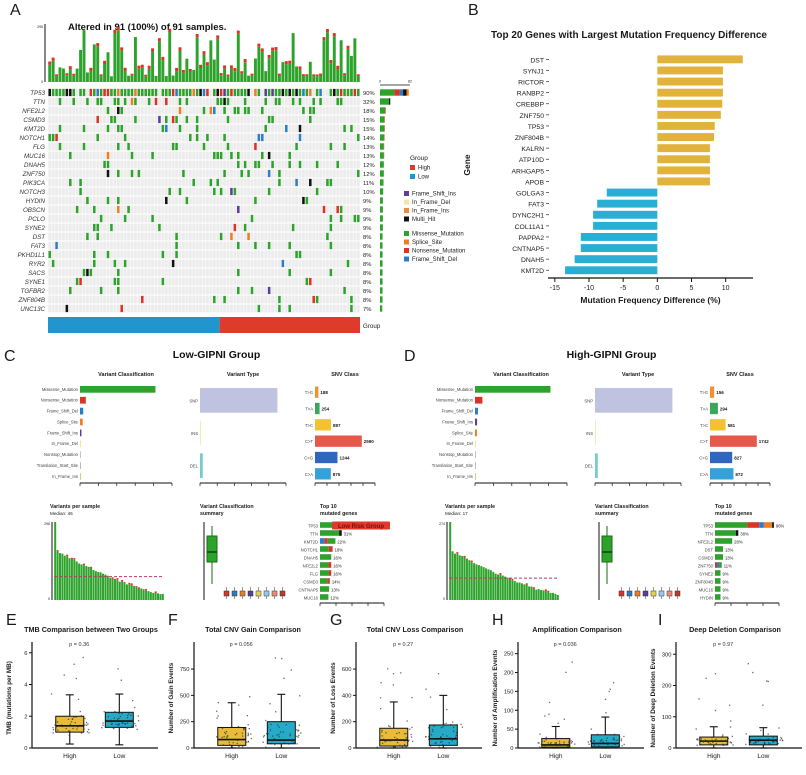  What do you see at coordinates (198, 54) in the screenshot?
I see `sample-mutation-burden-barplot: 295 0` at bounding box center [198, 54].